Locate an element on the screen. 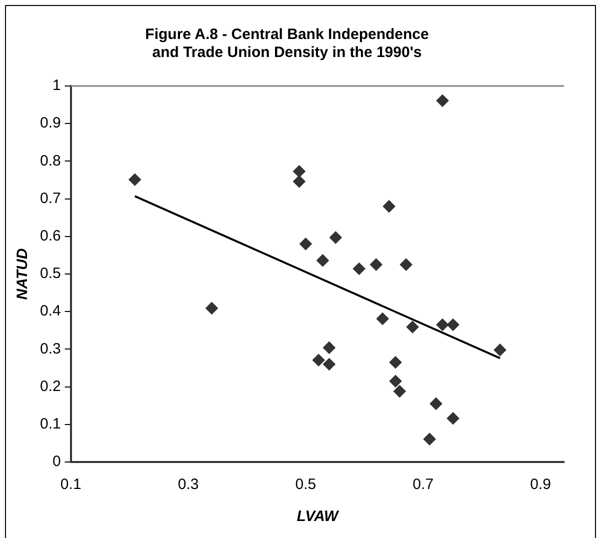  y-axis-title: NATUD is located at coordinates (23, 274).